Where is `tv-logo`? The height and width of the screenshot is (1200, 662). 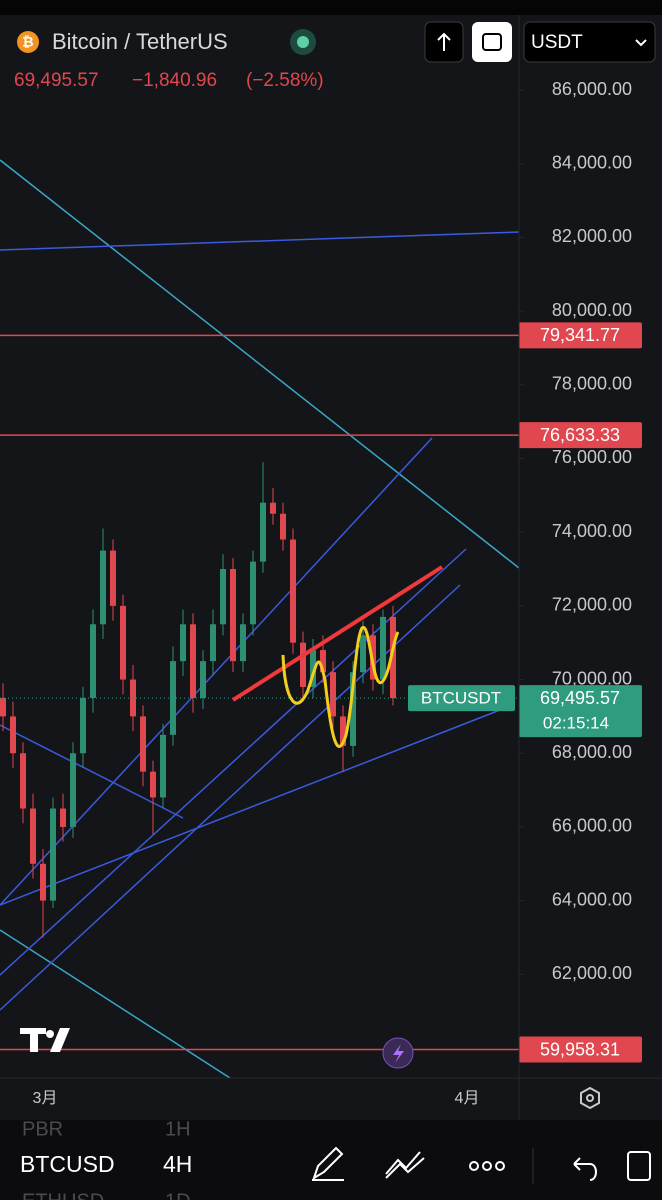 tv-logo is located at coordinates (45, 1040).